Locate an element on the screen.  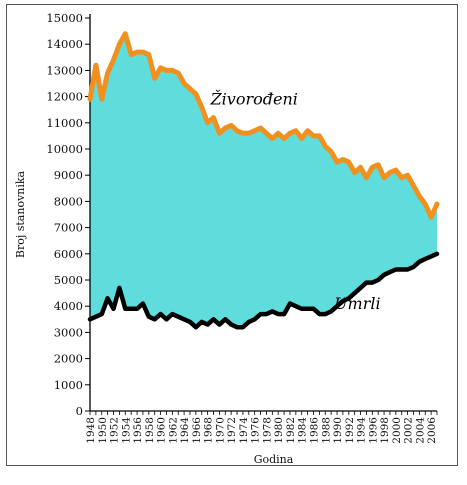
x-tick-label: 1950 is located at coordinates (103, 430).